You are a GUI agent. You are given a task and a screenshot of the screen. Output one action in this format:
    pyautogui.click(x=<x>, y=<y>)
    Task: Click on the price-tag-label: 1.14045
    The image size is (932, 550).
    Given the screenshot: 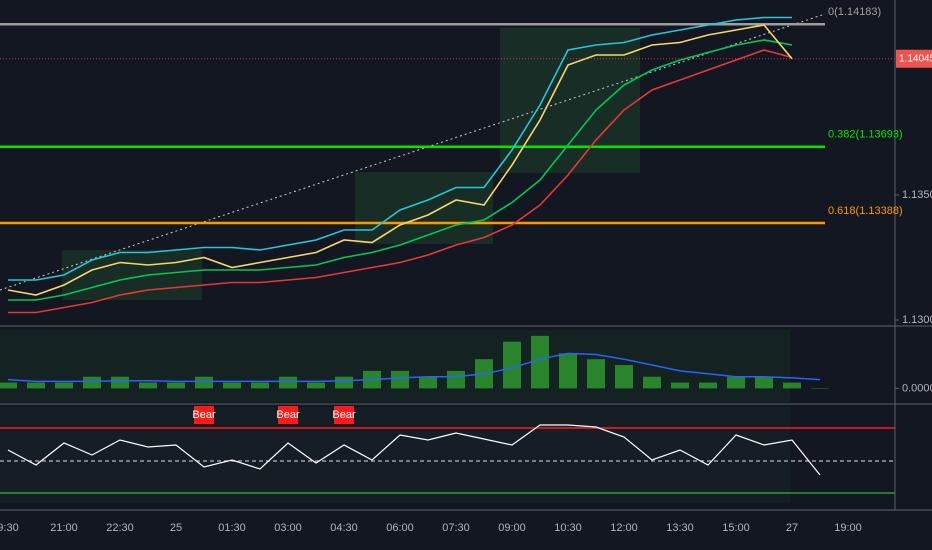 What is the action you would take?
    pyautogui.click(x=915, y=58)
    